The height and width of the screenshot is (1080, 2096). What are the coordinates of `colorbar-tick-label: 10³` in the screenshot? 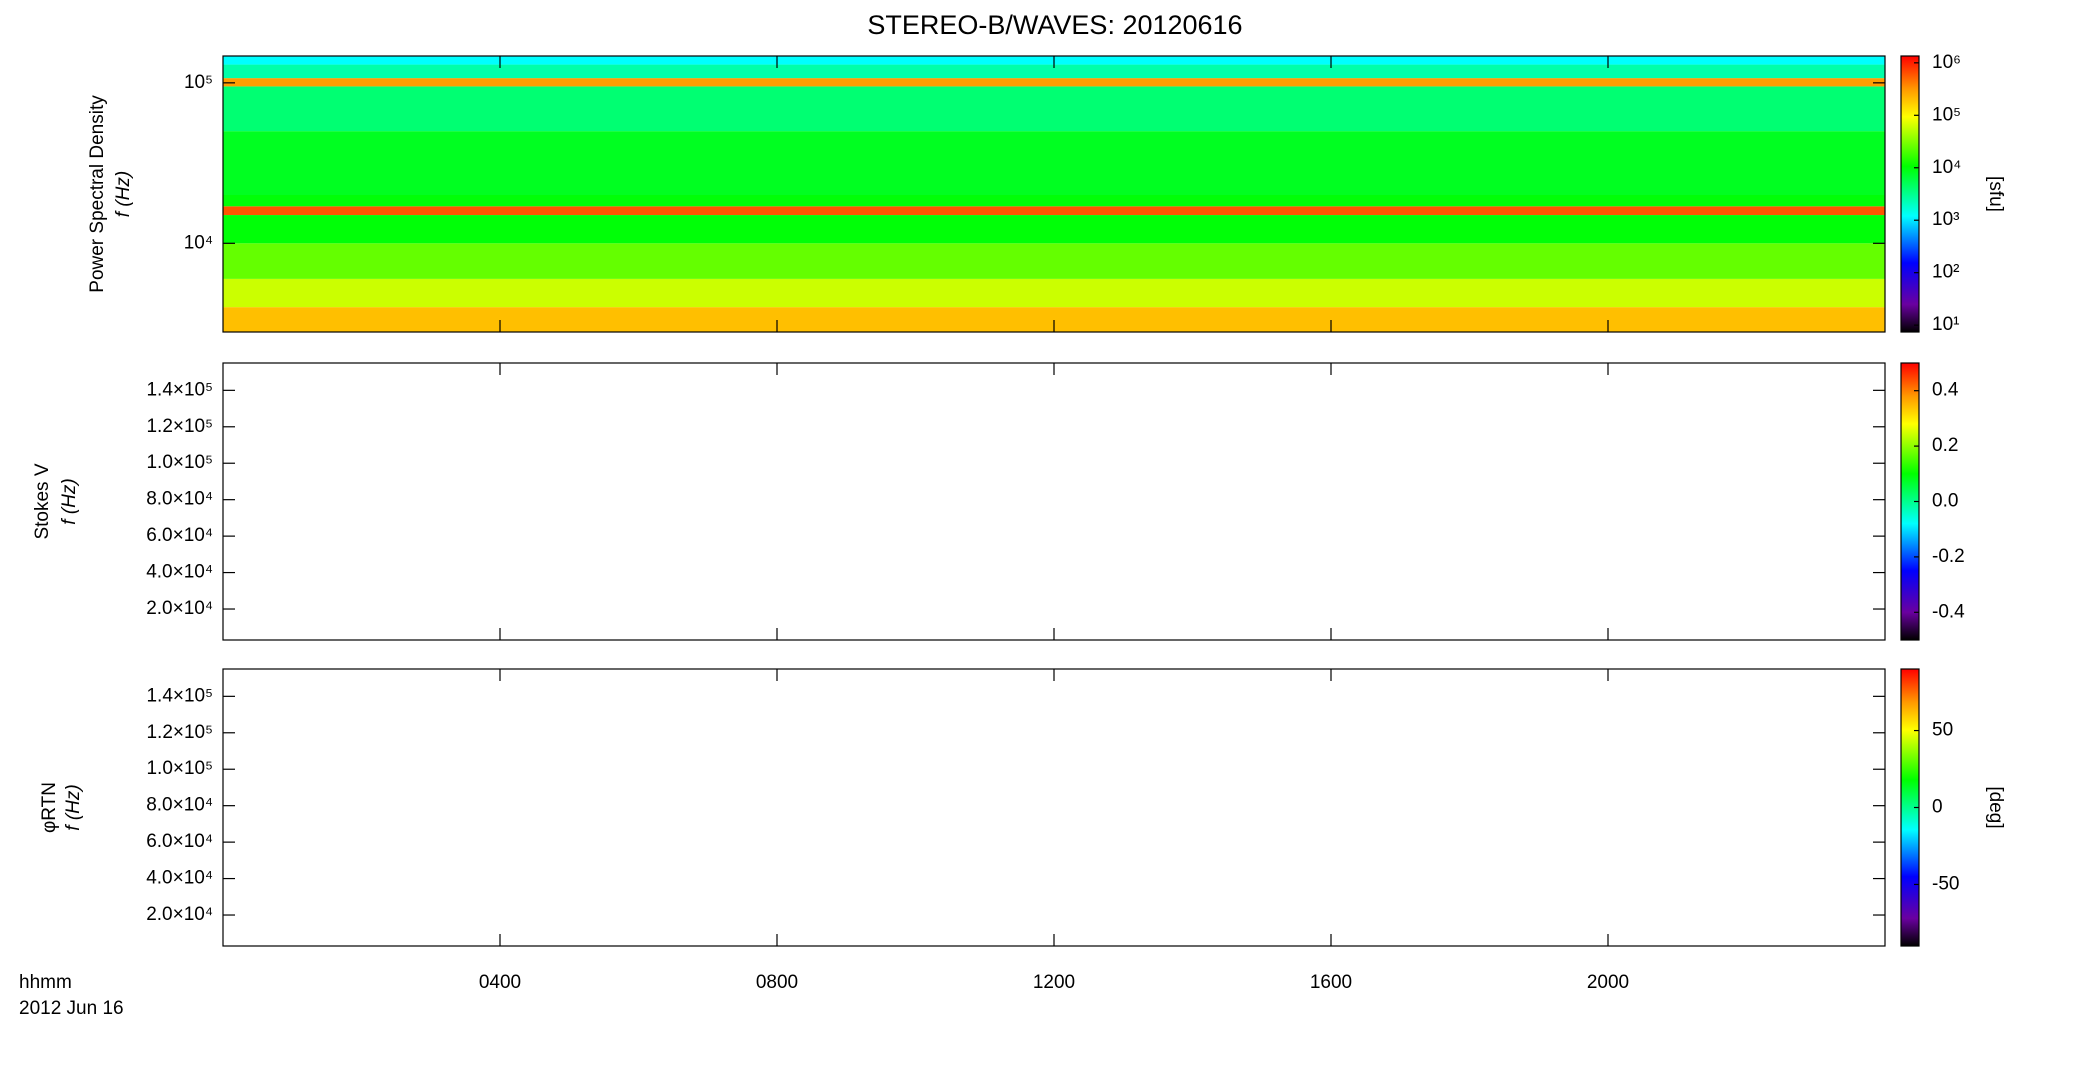 It's located at (1945, 219).